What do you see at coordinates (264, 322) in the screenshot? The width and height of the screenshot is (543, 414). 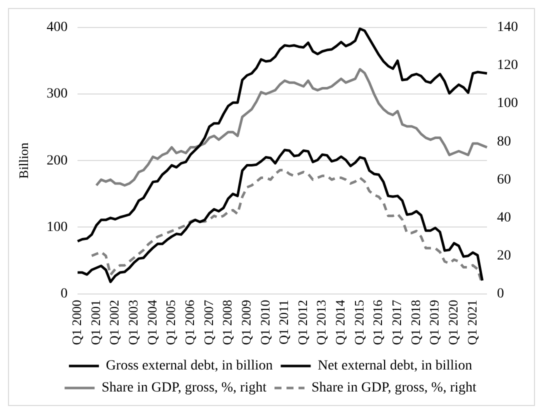 I see `x-tick-label: Q1 2010` at bounding box center [264, 322].